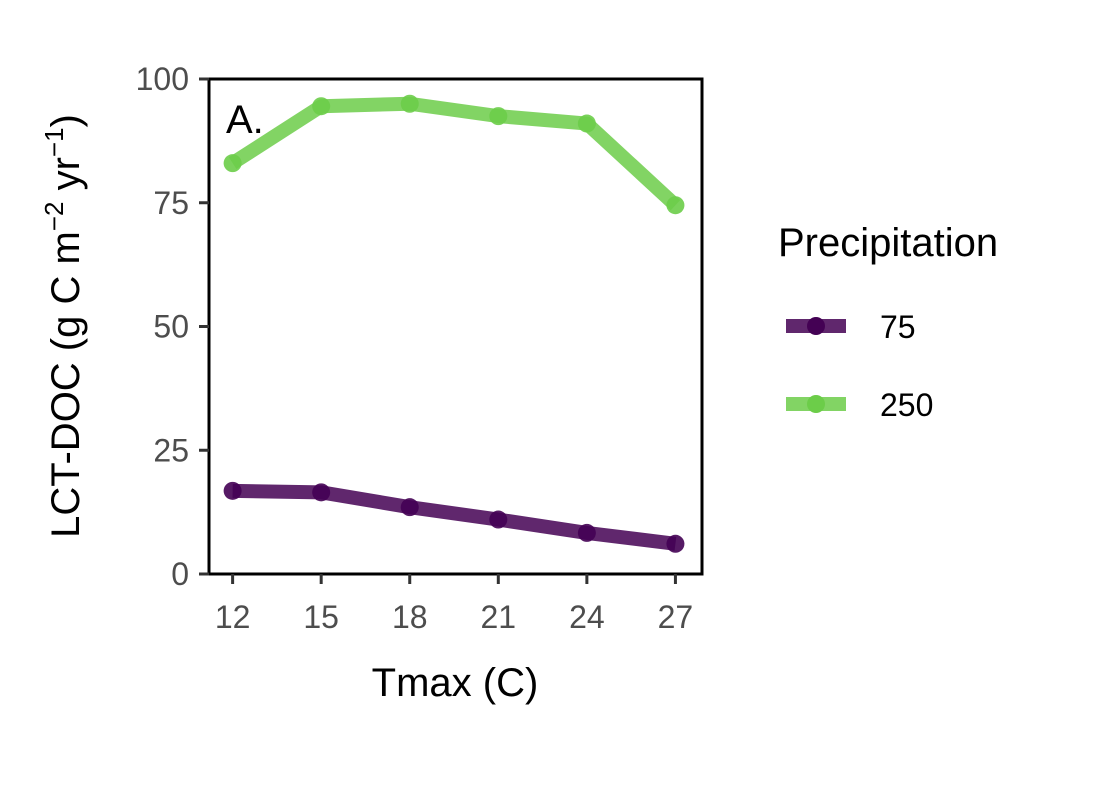 This screenshot has width=1120, height=800. I want to click on y-axis-title-exp2: −1, so click(54, 142).